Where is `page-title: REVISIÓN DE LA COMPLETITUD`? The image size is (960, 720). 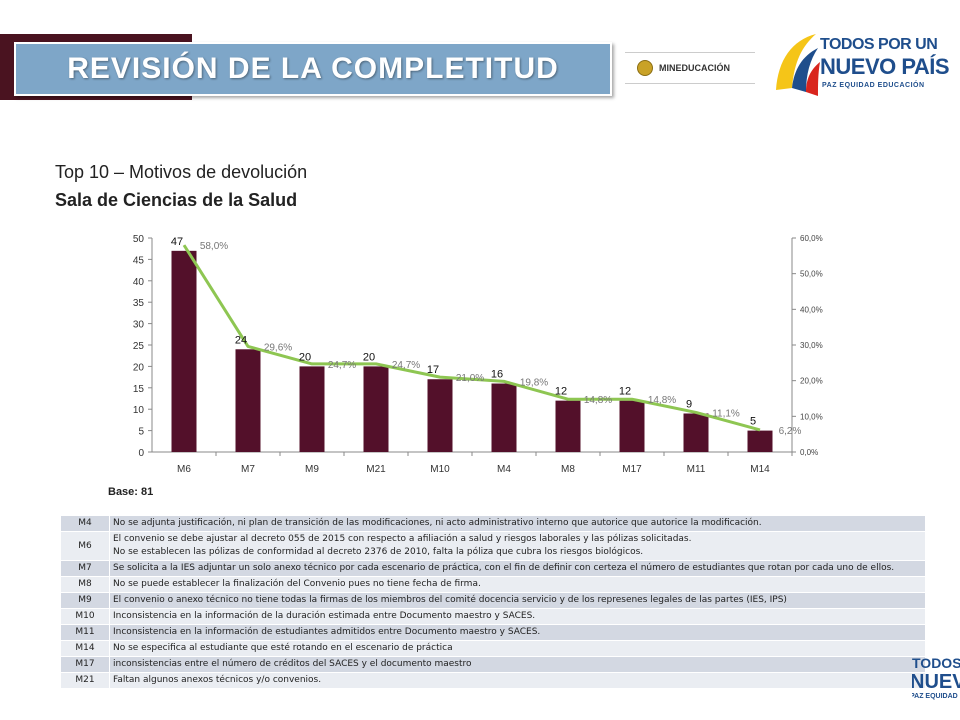 page-title: REVISIÓN DE LA COMPLETITUD is located at coordinates (313, 68).